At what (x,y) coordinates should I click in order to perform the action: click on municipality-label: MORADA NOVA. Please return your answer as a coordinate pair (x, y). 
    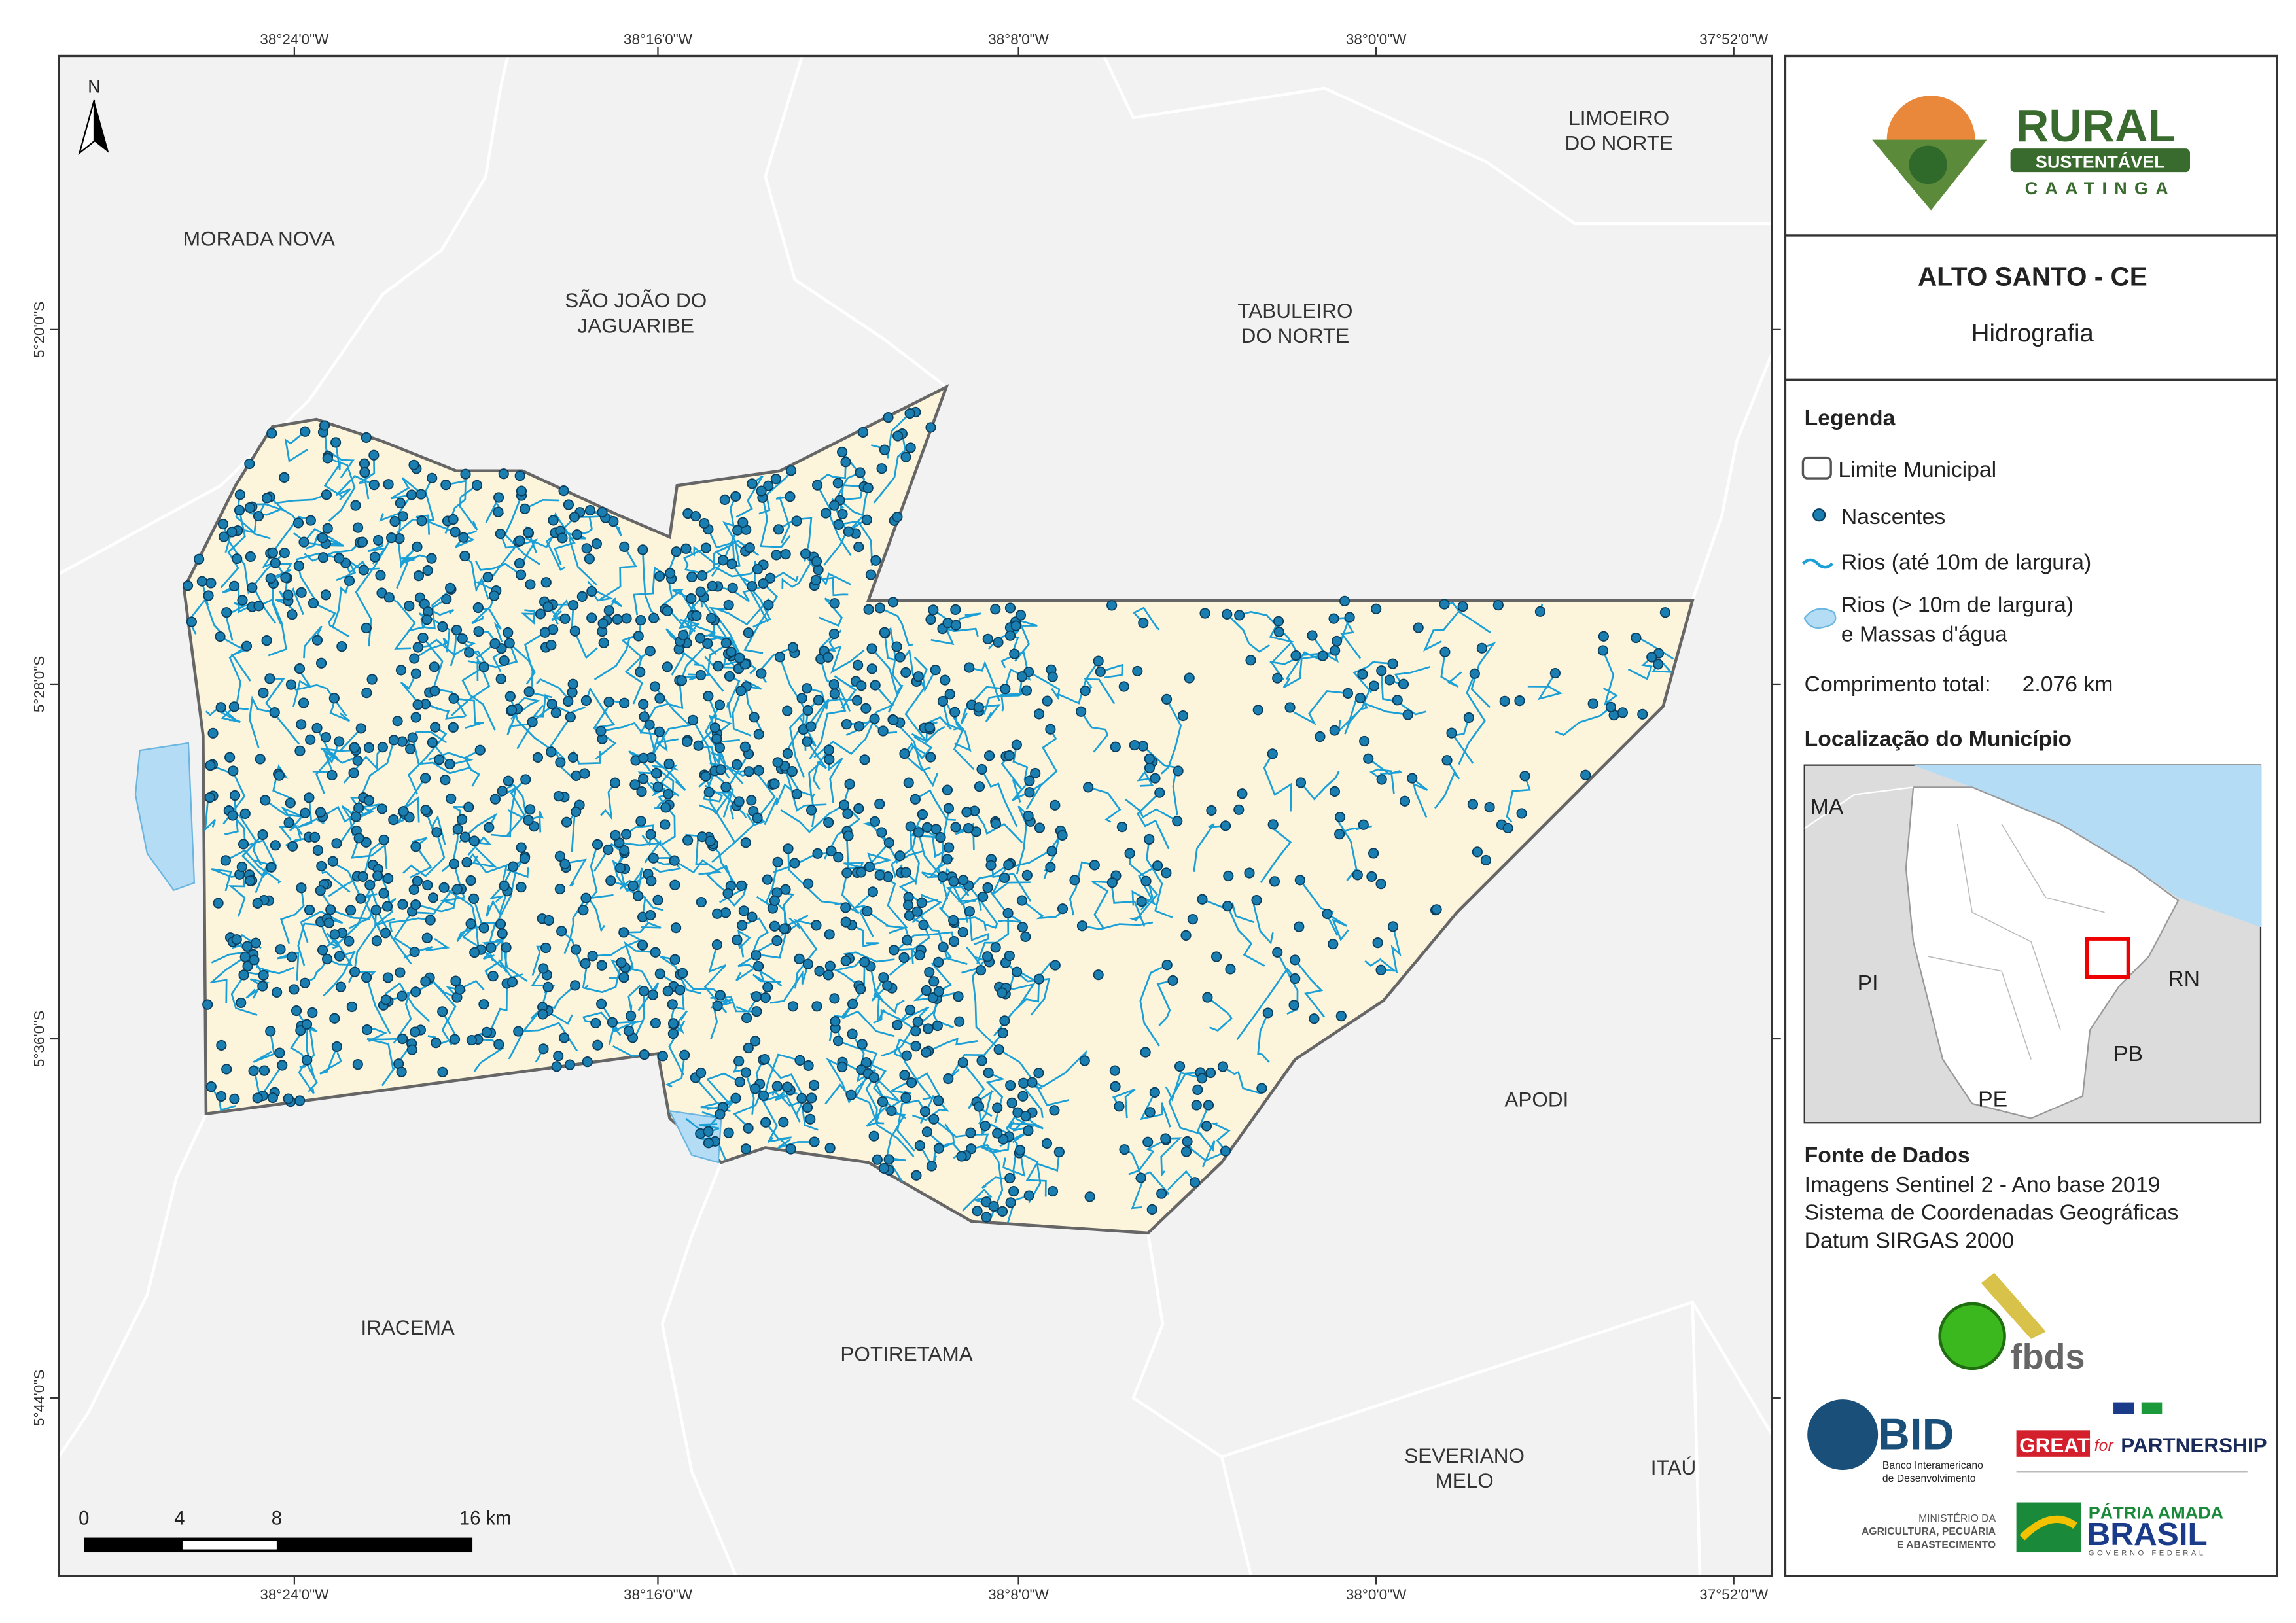
    Looking at the image, I should click on (259, 239).